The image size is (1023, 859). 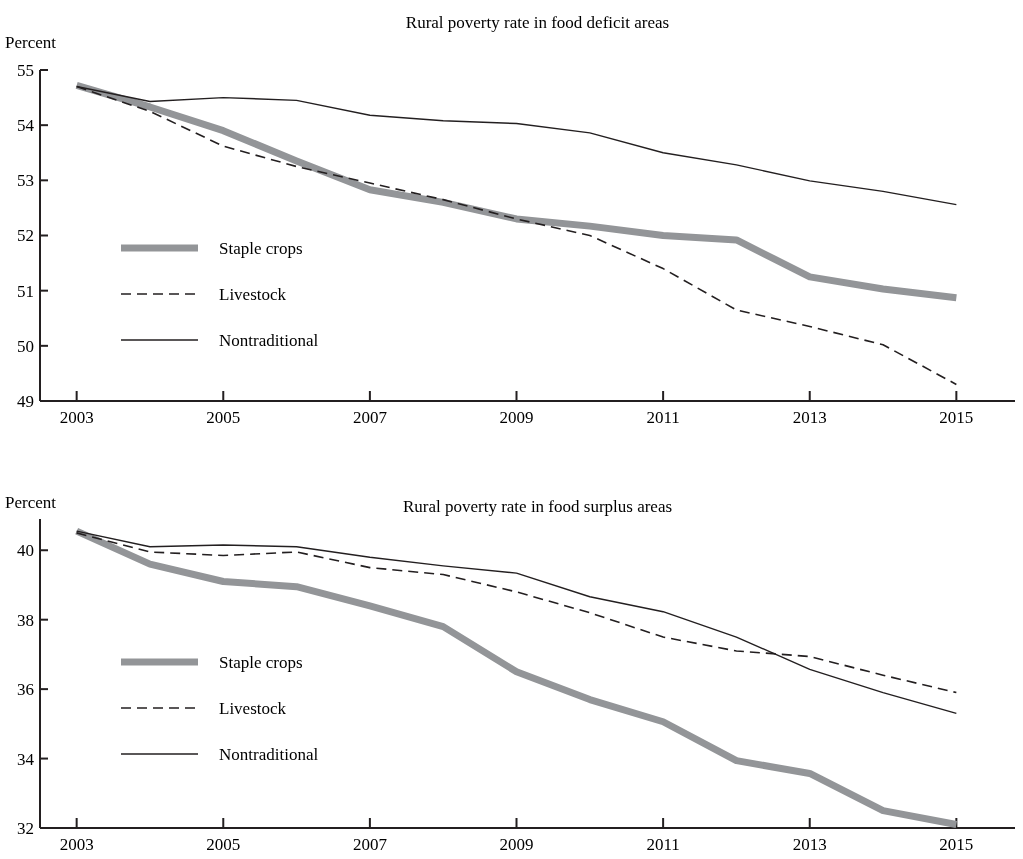 I want to click on y-tick-label: 32, so click(x=25, y=828).